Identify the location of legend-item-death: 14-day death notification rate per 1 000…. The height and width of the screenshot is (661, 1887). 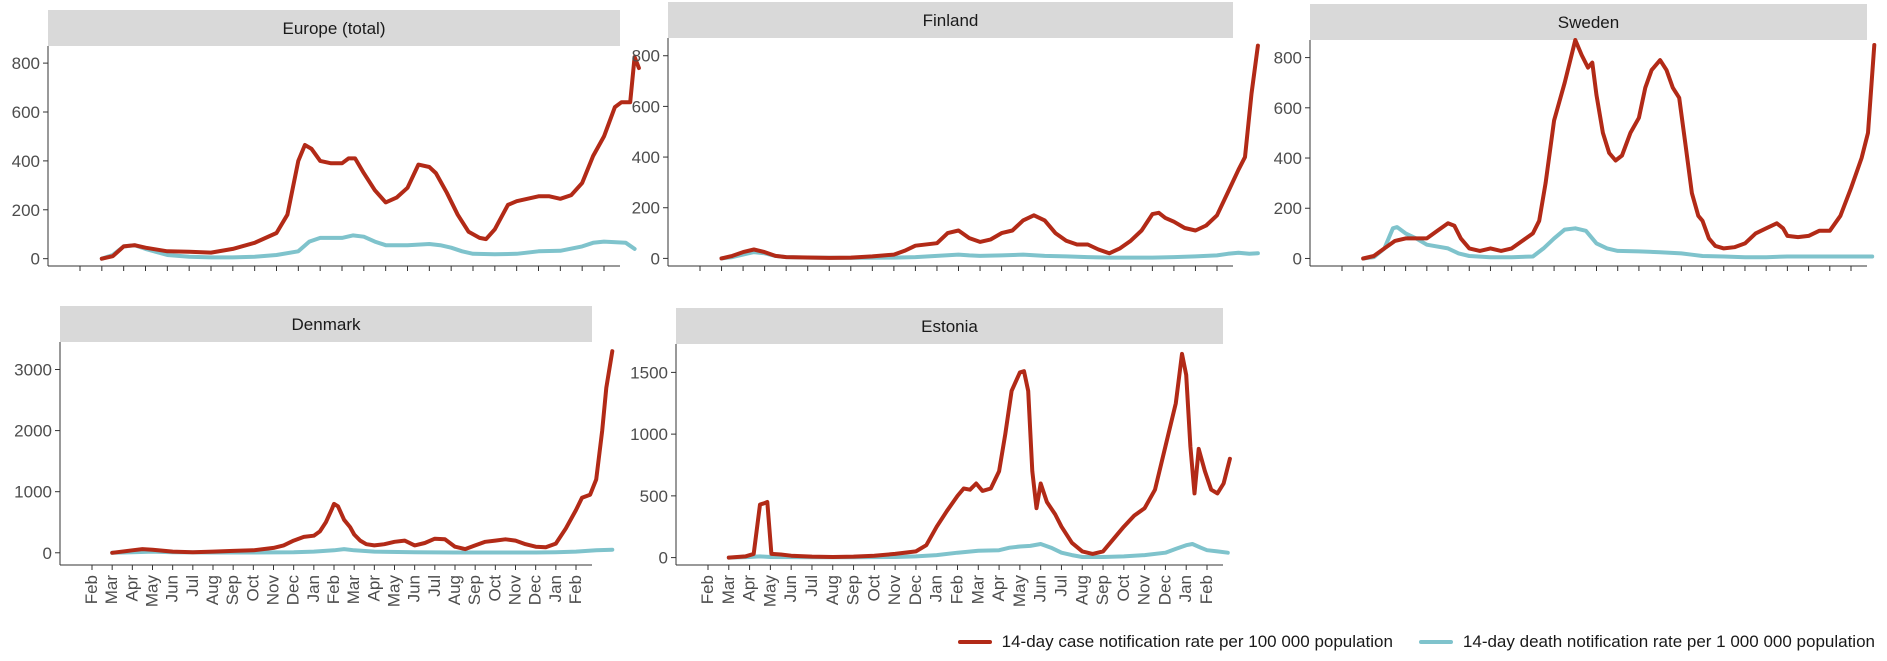
(1646, 642).